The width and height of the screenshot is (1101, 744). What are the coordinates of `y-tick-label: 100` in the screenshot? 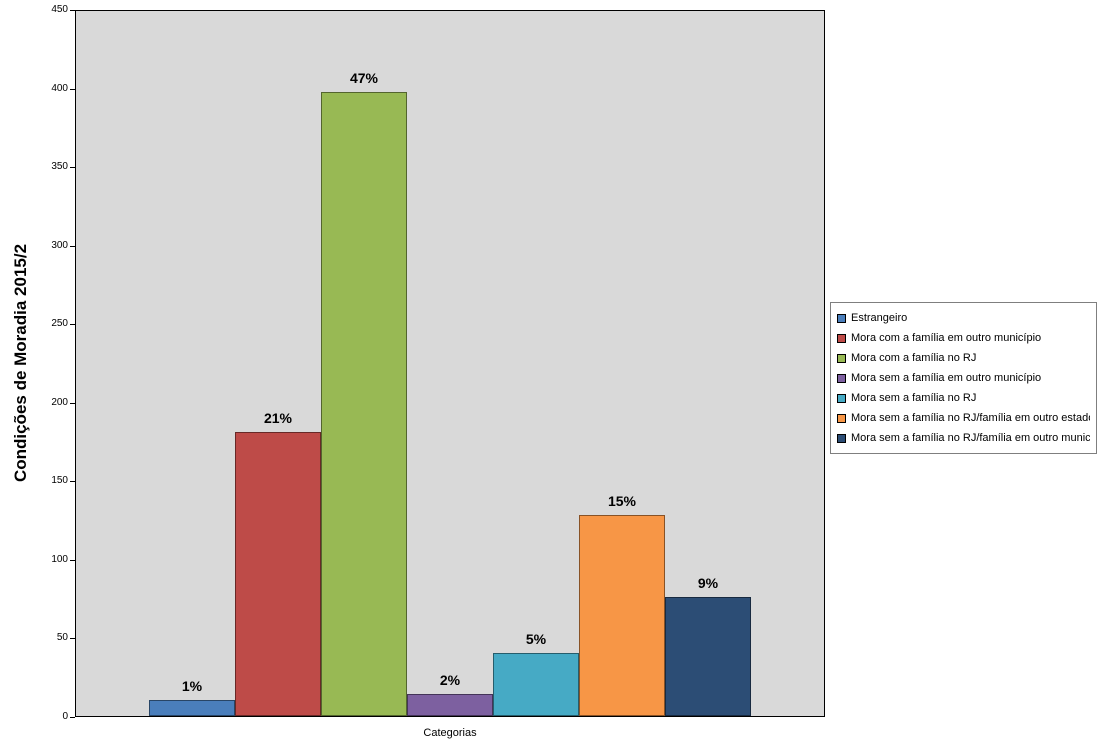 It's located at (59, 559).